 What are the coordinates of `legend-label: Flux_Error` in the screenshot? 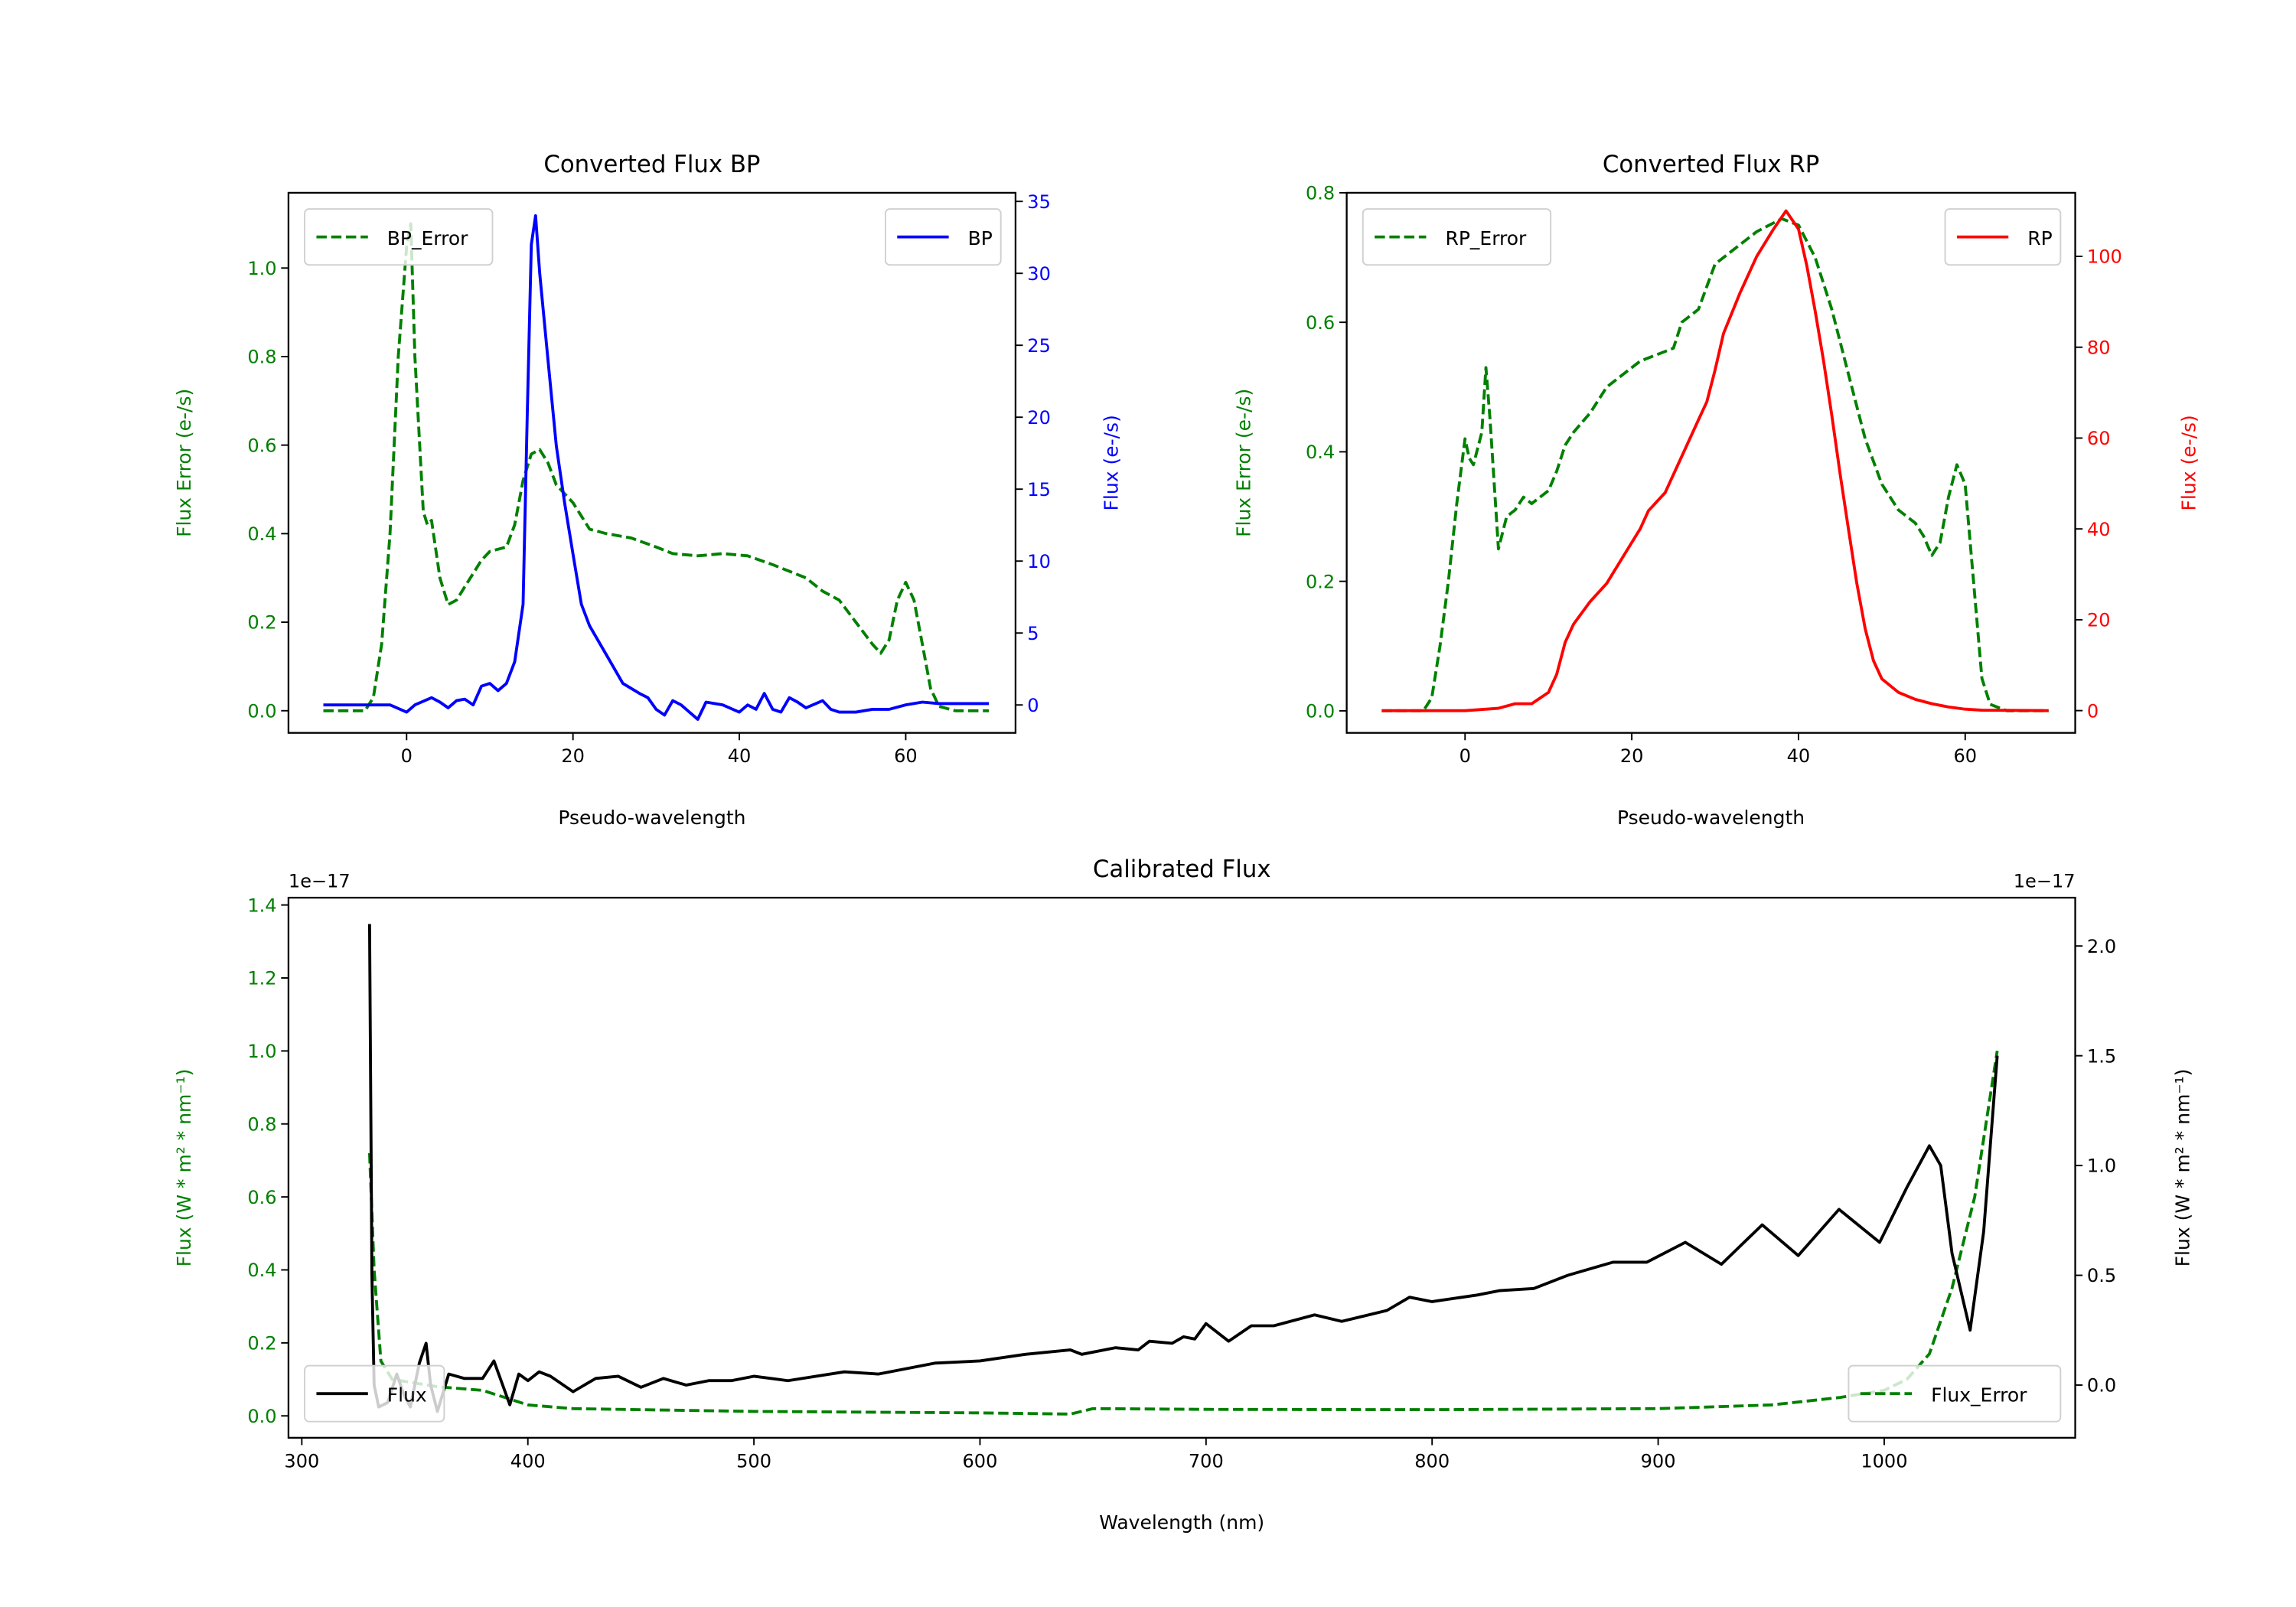 It's located at (1979, 1395).